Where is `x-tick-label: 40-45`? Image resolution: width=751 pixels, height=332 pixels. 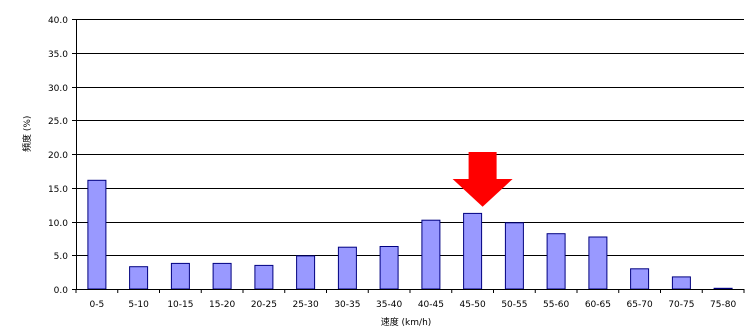 x-tick-label: 40-45 is located at coordinates (431, 305).